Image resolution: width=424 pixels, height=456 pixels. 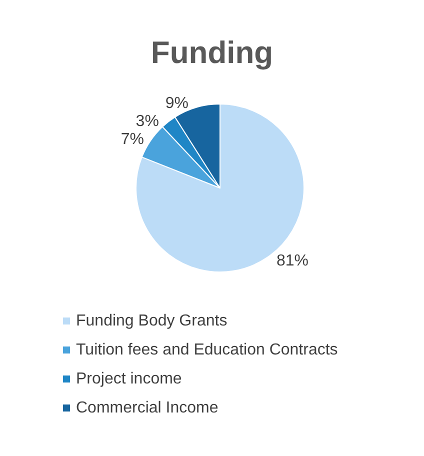 What do you see at coordinates (132, 139) in the screenshot?
I see `data-label: 7%` at bounding box center [132, 139].